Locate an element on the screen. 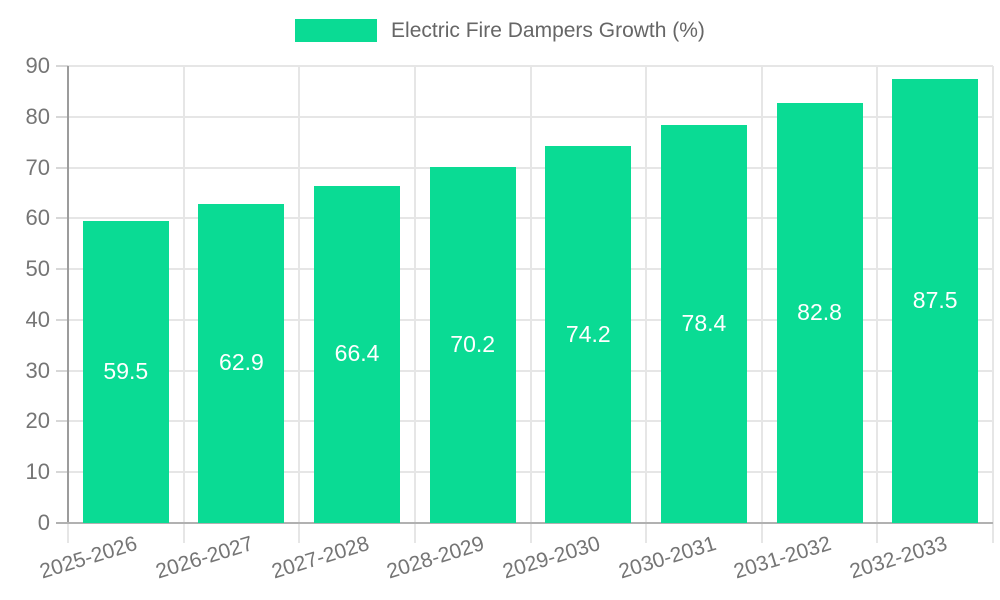  bar-2028-2029 is located at coordinates (472, 344).